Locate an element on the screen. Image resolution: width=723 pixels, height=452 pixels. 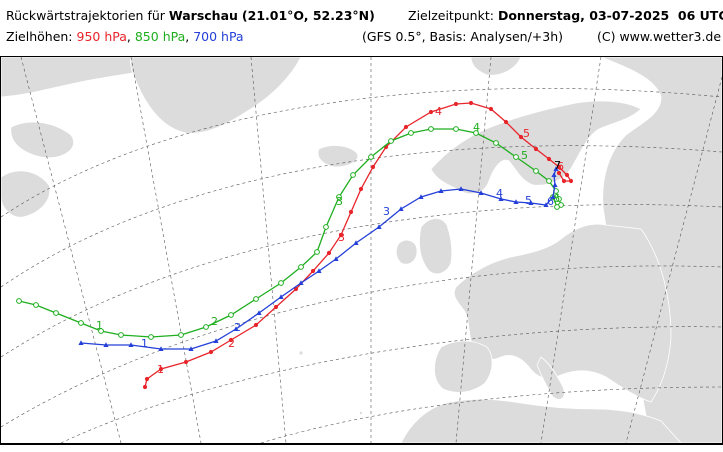
land-azores is located at coordinates (301, 353).